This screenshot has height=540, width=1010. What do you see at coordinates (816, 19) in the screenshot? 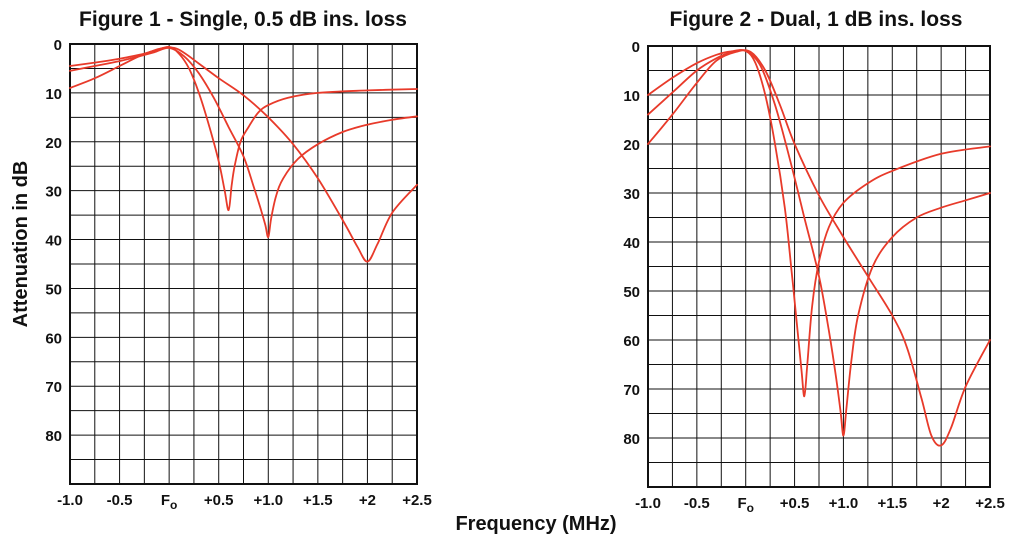
I see `chart-title: Figure 2 - Dual, 1 dB ins. loss` at bounding box center [816, 19].